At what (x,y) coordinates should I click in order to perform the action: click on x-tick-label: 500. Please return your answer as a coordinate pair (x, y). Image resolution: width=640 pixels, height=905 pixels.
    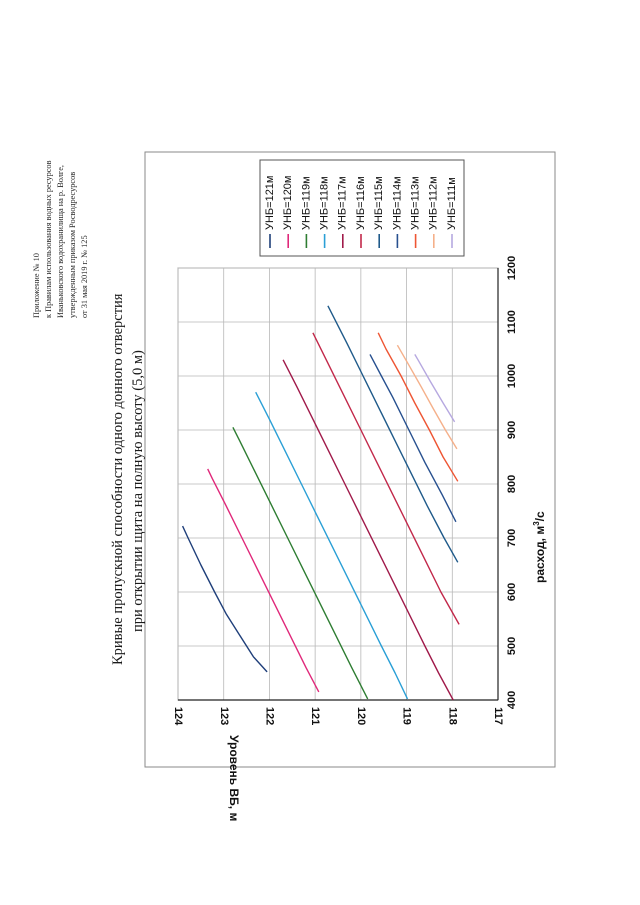
    Looking at the image, I should click on (512, 646).